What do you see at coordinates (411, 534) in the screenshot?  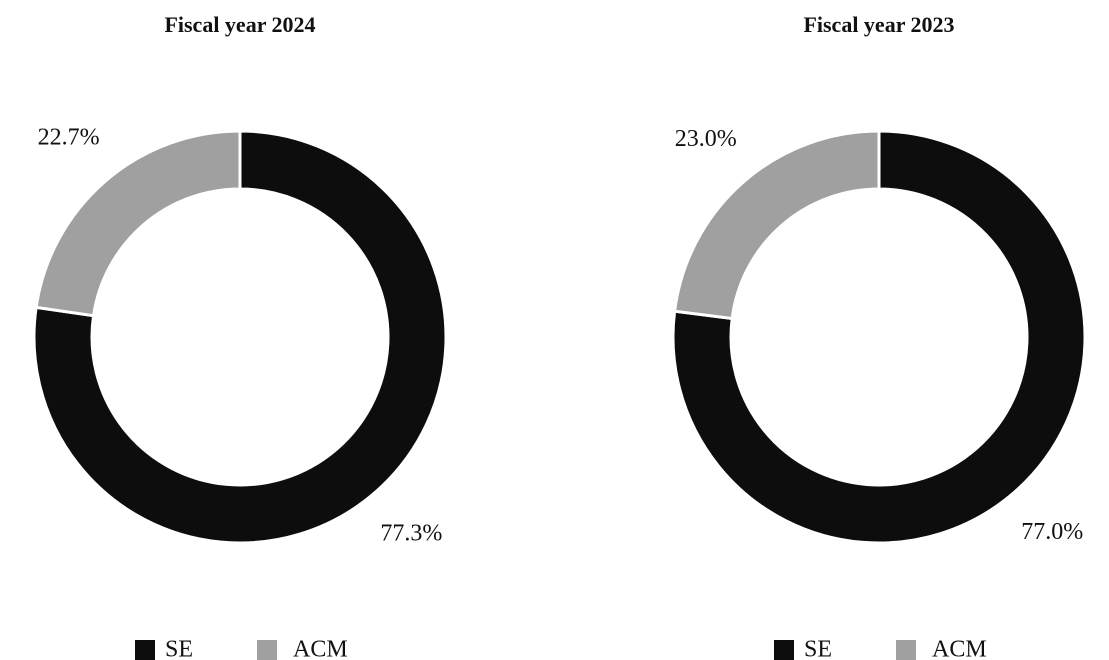 I see `data-label: 77.3%` at bounding box center [411, 534].